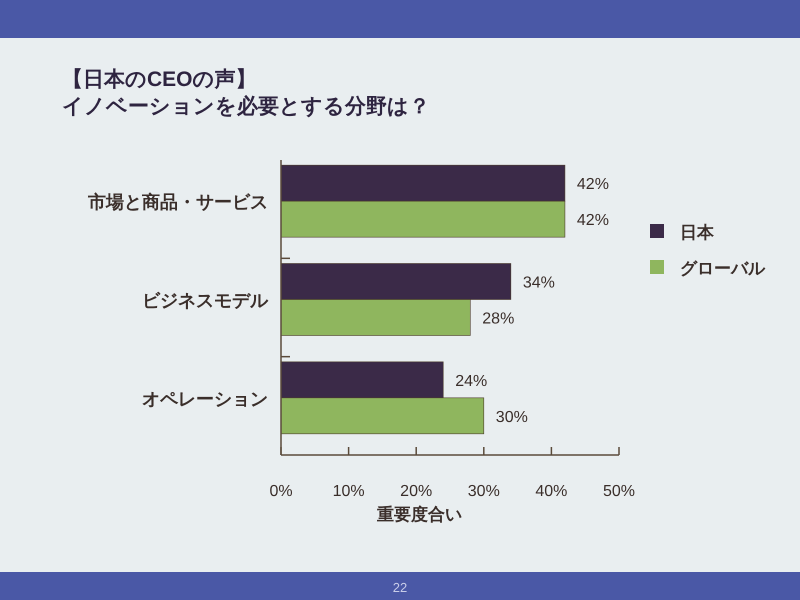 The width and height of the screenshot is (800, 600). I want to click on data-label: 28%, so click(498, 319).